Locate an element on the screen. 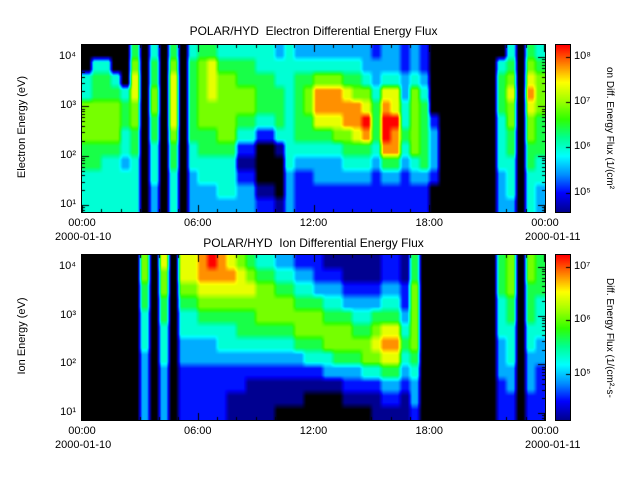 The image size is (640, 480). colorbar-tick-label: 10⁸ is located at coordinates (582, 55).